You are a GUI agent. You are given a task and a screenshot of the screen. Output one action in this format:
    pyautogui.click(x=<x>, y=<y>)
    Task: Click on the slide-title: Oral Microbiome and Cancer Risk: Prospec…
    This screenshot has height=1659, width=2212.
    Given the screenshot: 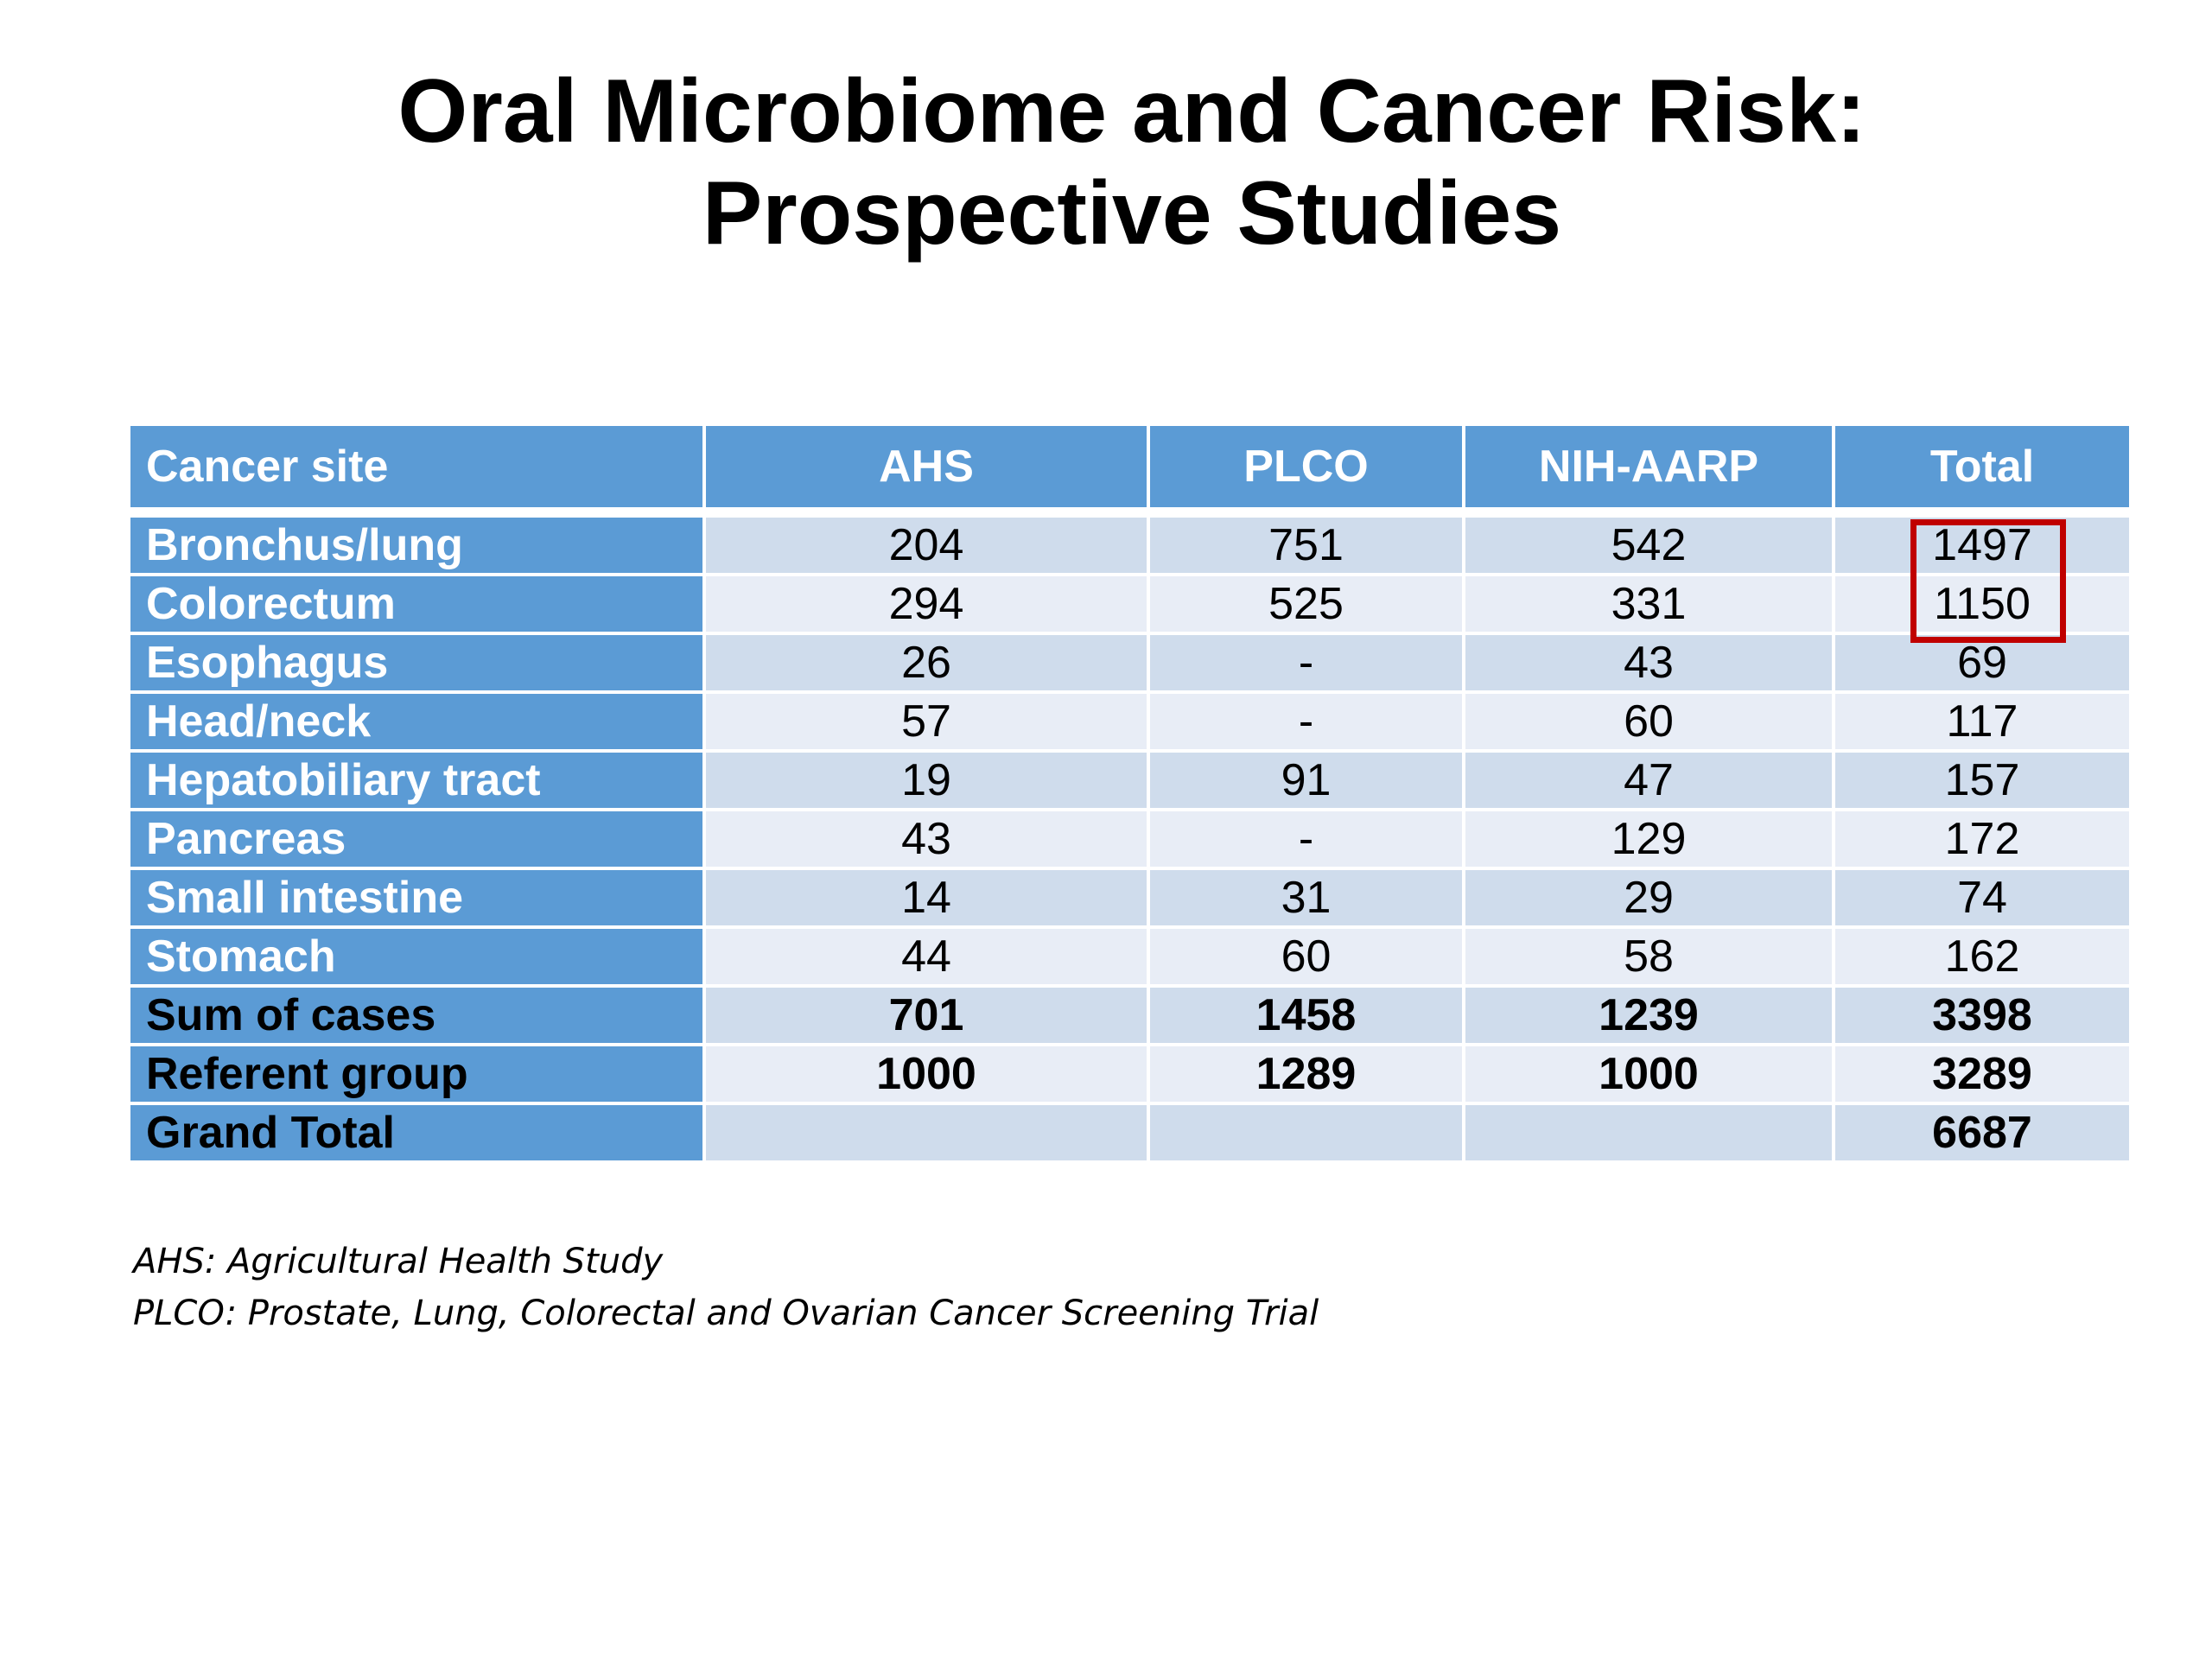 What is the action you would take?
    pyautogui.click(x=1106, y=162)
    